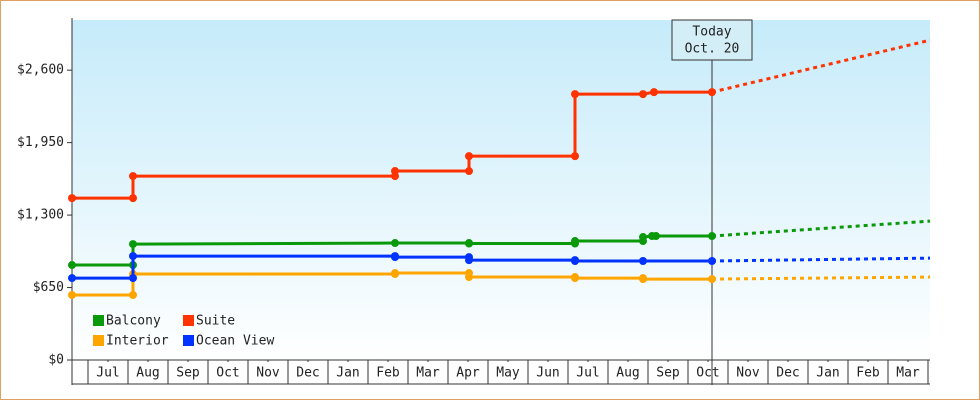 This screenshot has height=404, width=980. I want to click on y-tick-label: $650, so click(48, 287).